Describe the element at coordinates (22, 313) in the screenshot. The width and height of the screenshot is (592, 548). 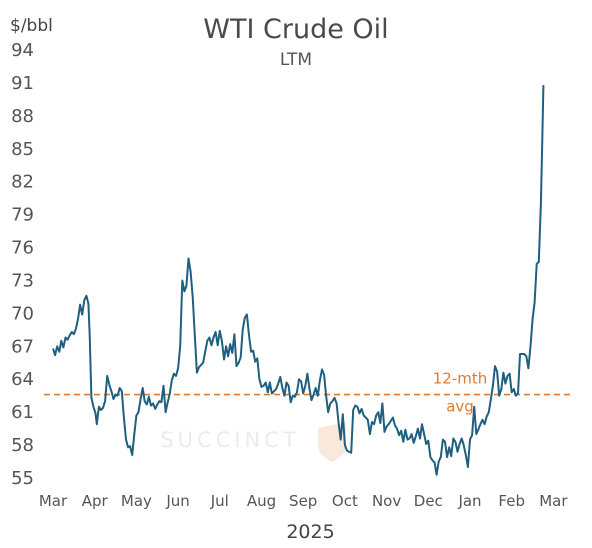
I see `y-tick-label: 70` at that location.